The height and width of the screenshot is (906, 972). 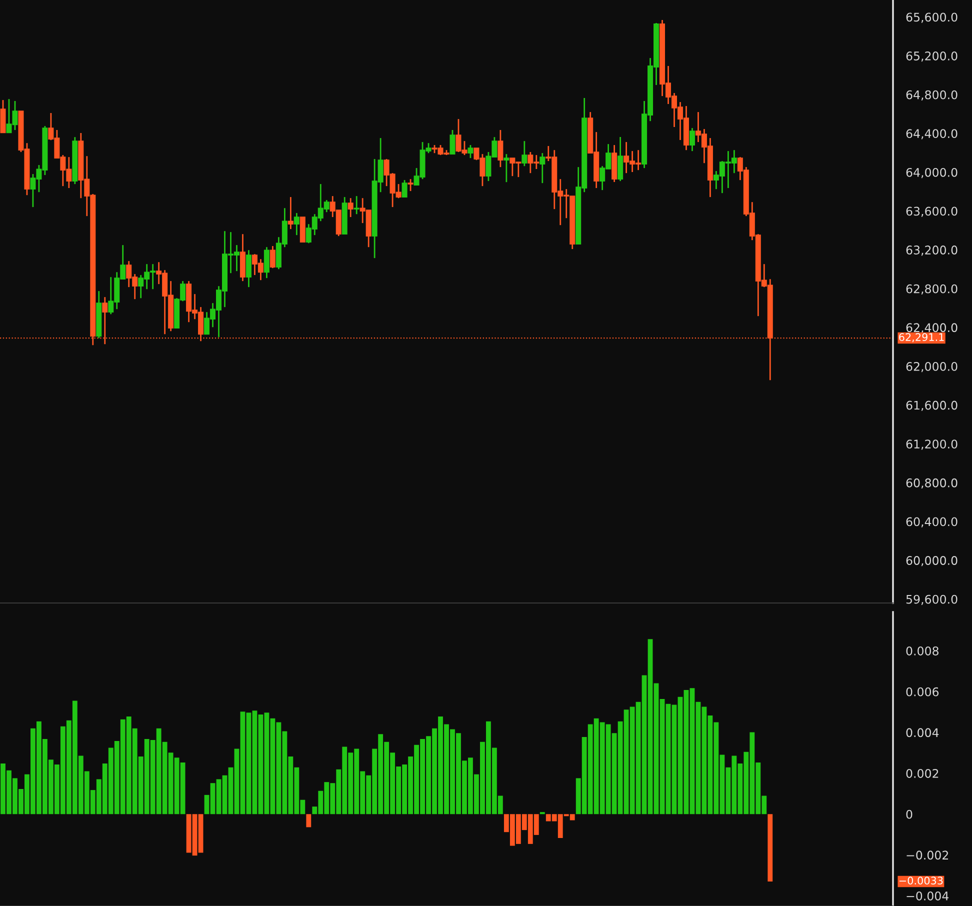 I want to click on y-tick-label: 62,400.0, so click(x=932, y=328).